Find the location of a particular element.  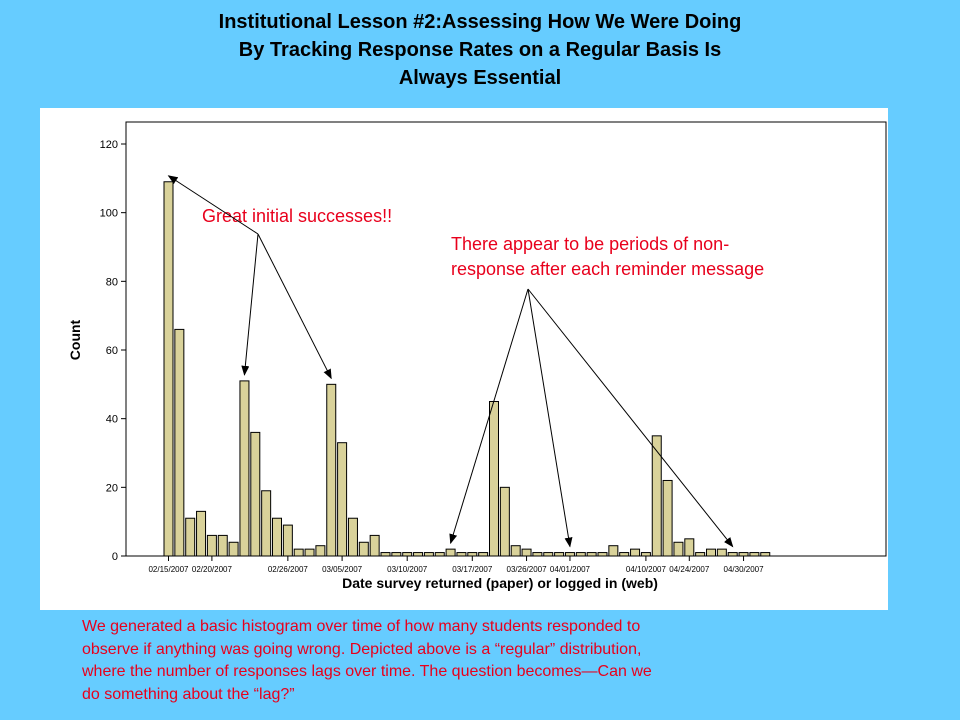

x-tick-label: 02/26/2007 is located at coordinates (288, 569).